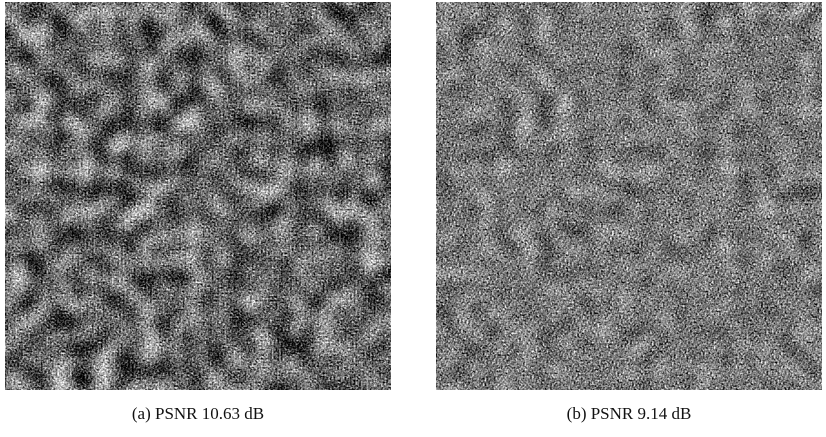 The image size is (826, 437). Describe the element at coordinates (198, 413) in the screenshot. I see `caption: (a) PSNR 10.63 dB` at that location.